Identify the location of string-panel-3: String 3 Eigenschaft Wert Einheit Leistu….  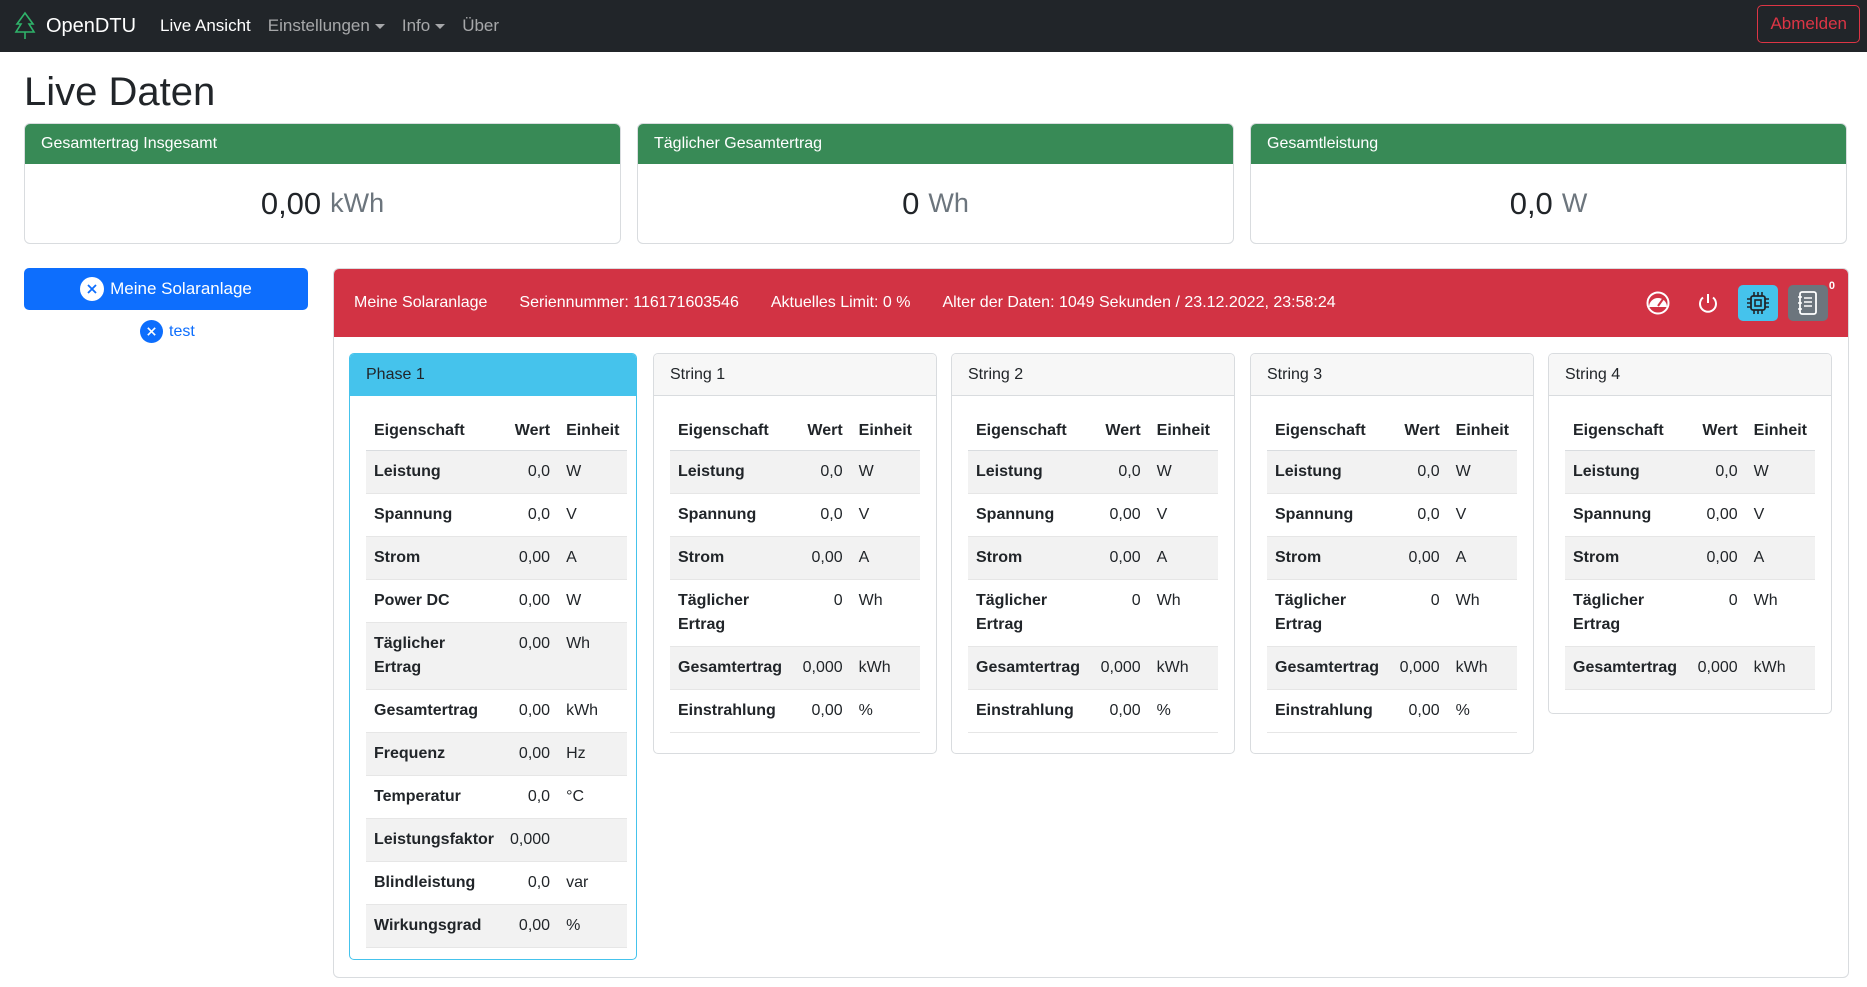
(1392, 553).